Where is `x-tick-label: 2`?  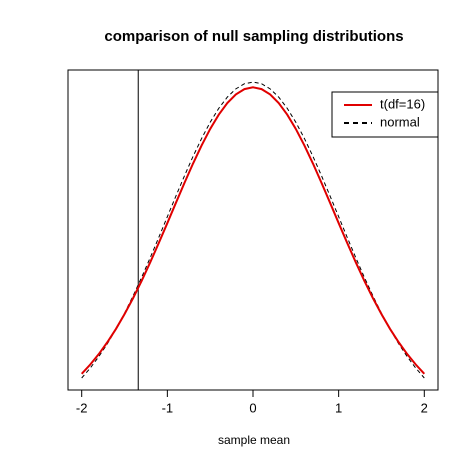 x-tick-label: 2 is located at coordinates (424, 407).